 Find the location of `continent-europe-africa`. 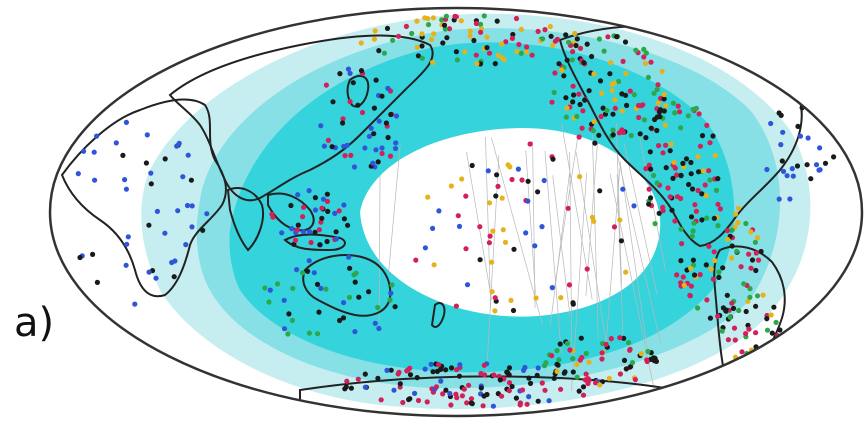

continent-europe-africa is located at coordinates (143, 198).